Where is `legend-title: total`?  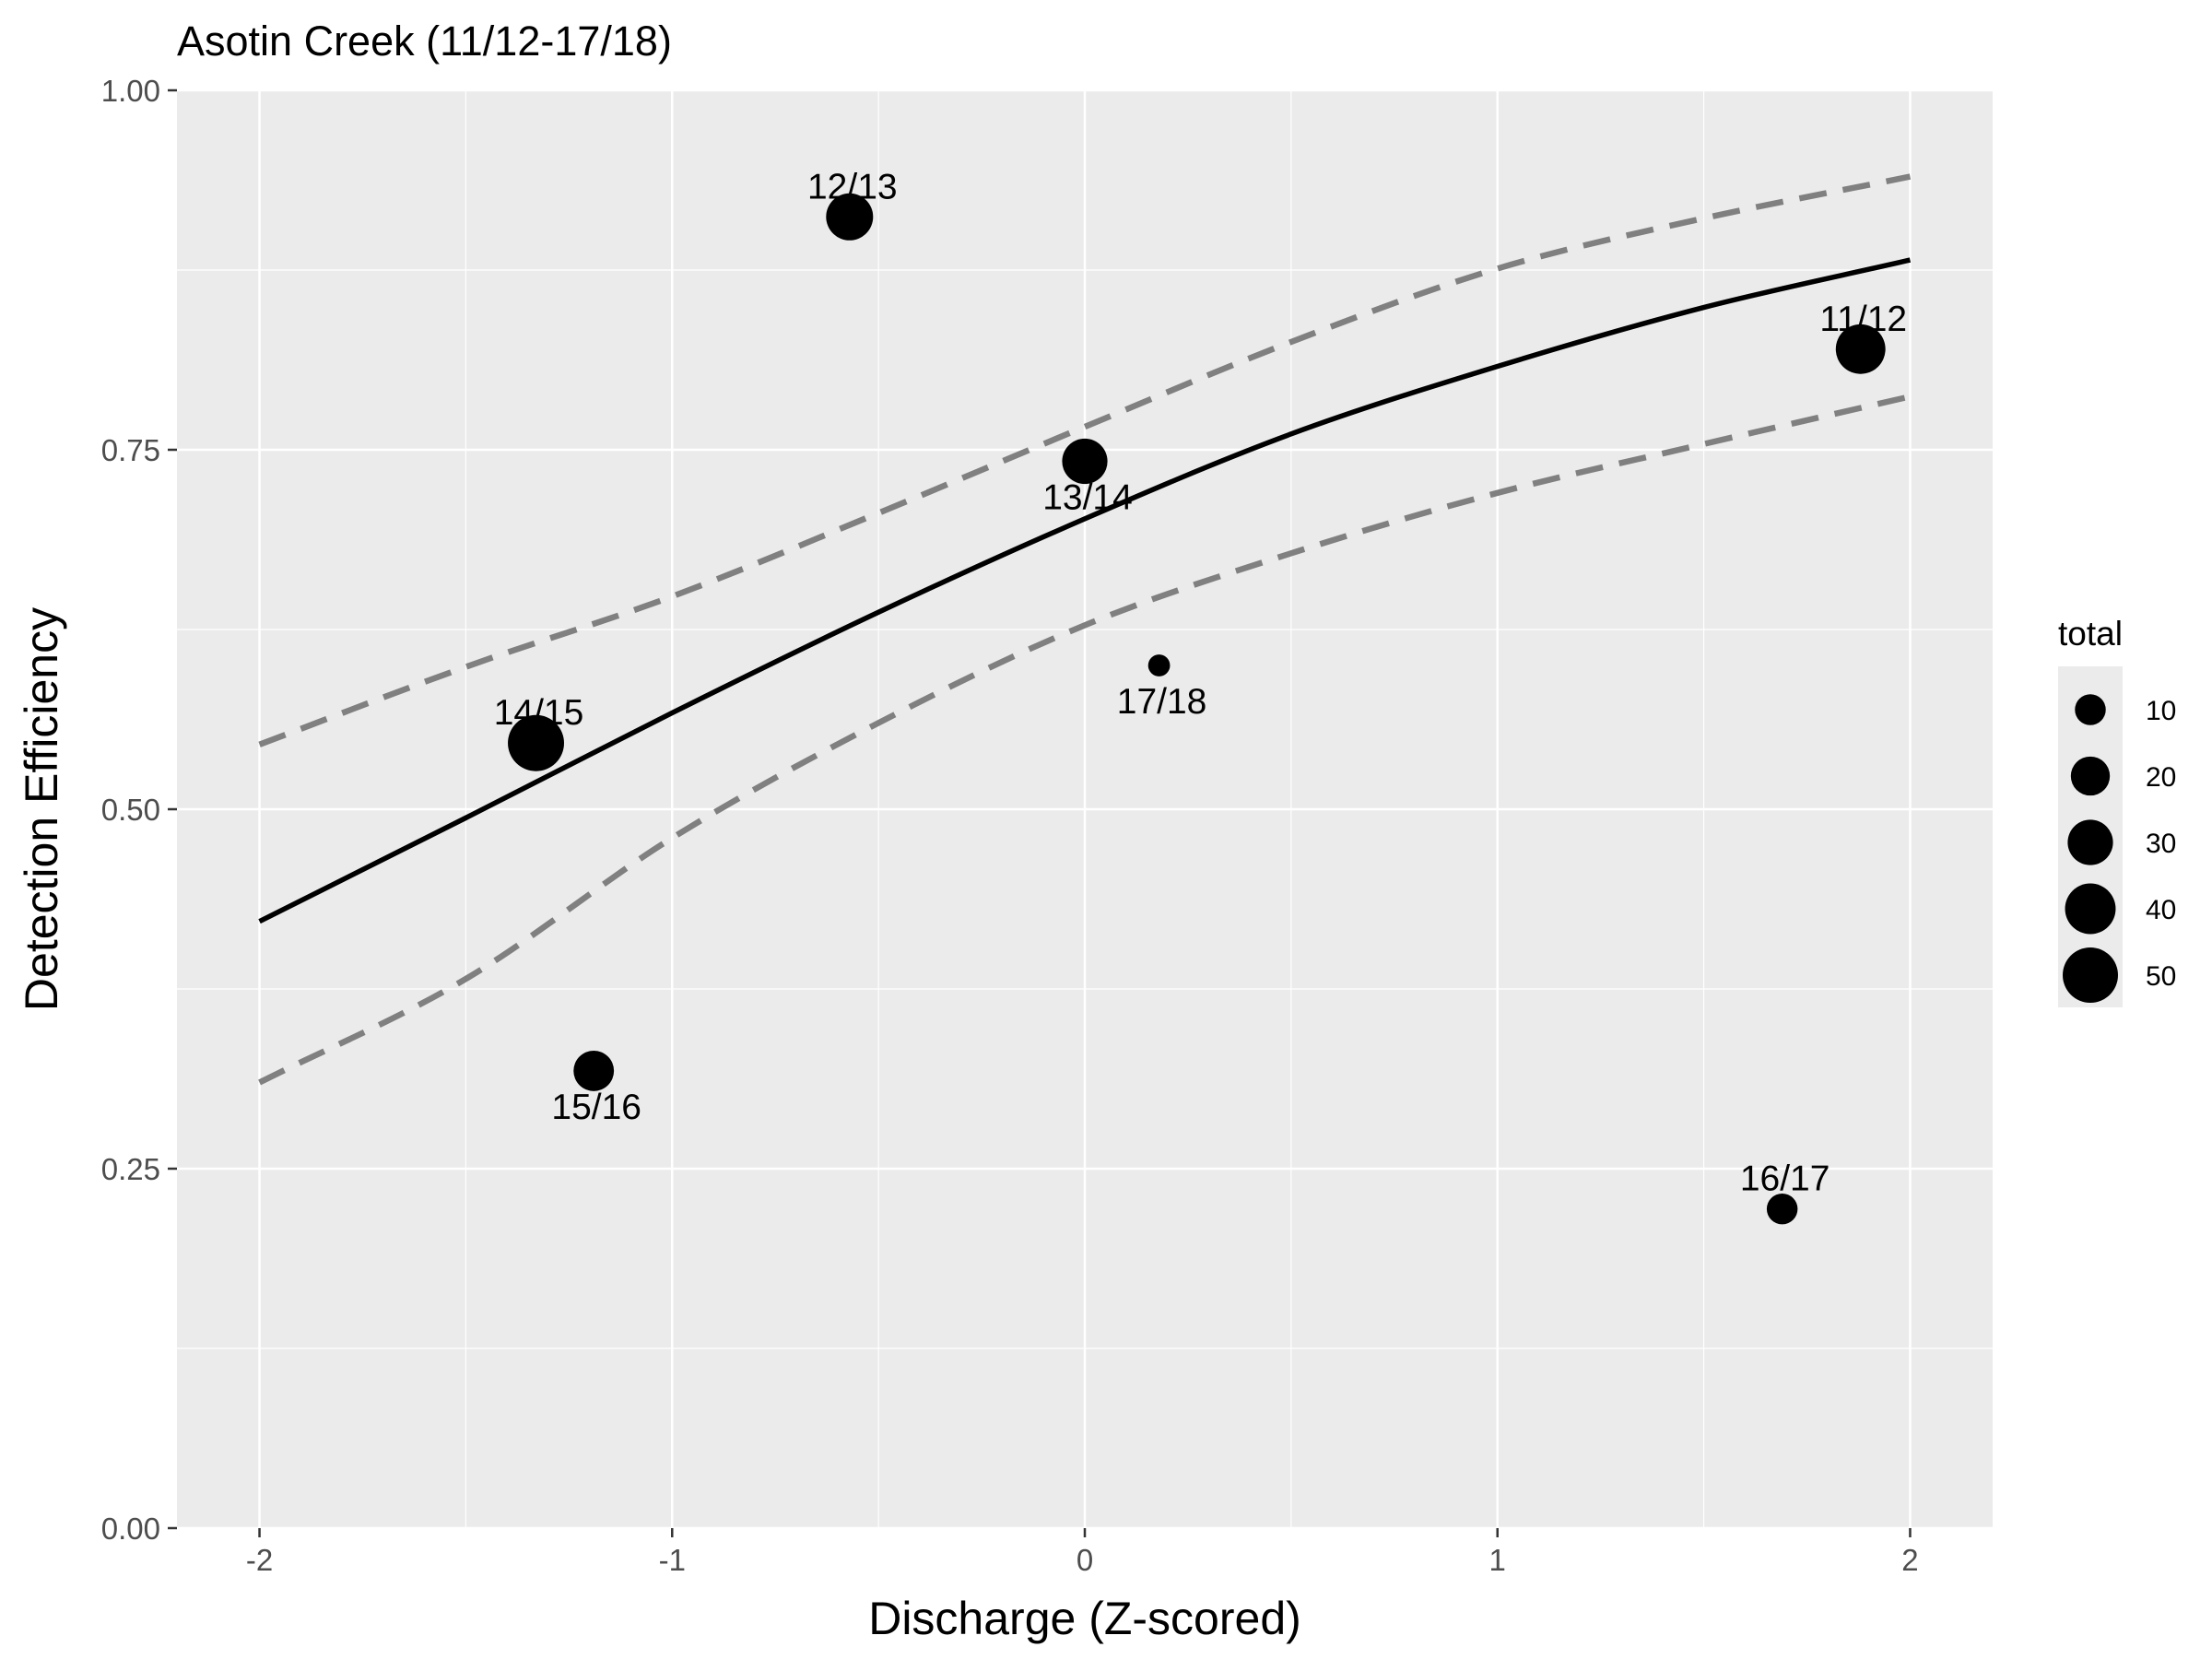 legend-title: total is located at coordinates (2090, 634).